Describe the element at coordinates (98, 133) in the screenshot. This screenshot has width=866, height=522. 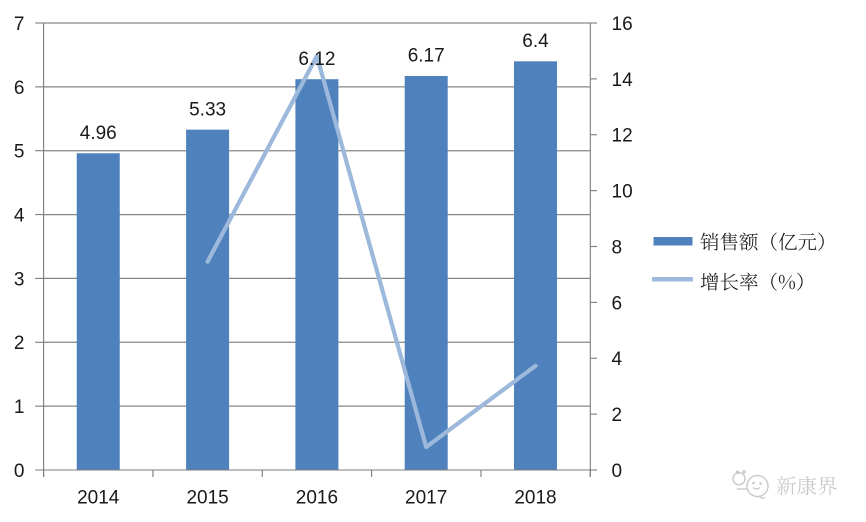
I see `svg-text: 4.96` at that location.